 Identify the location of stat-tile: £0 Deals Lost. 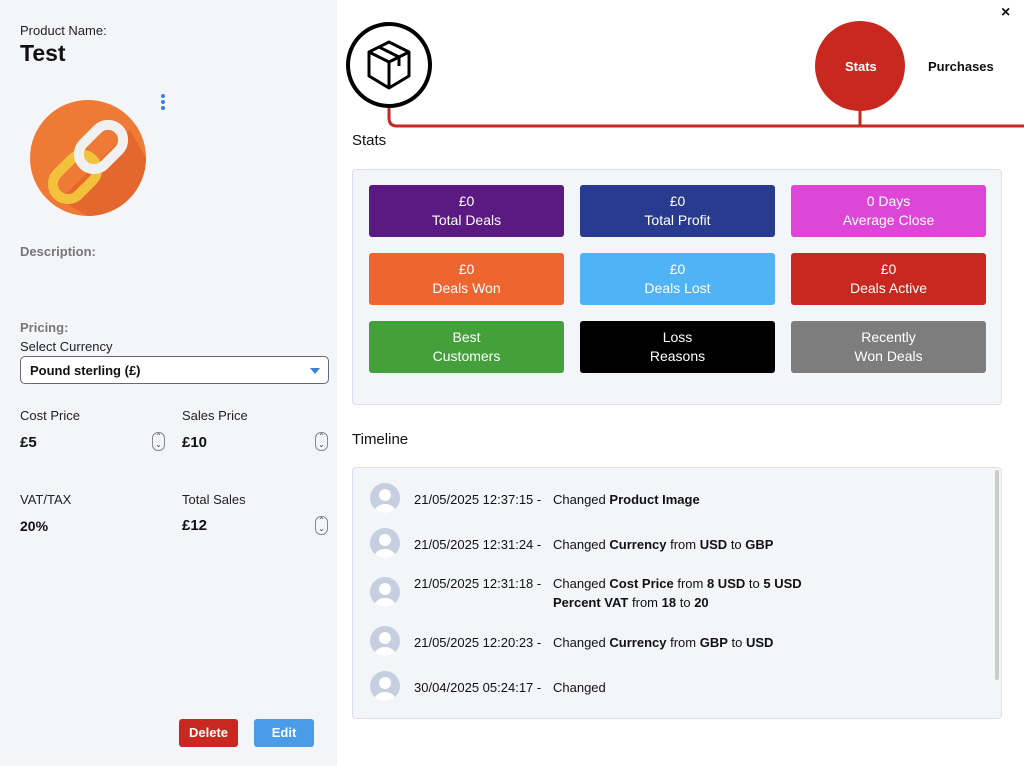
(677, 279).